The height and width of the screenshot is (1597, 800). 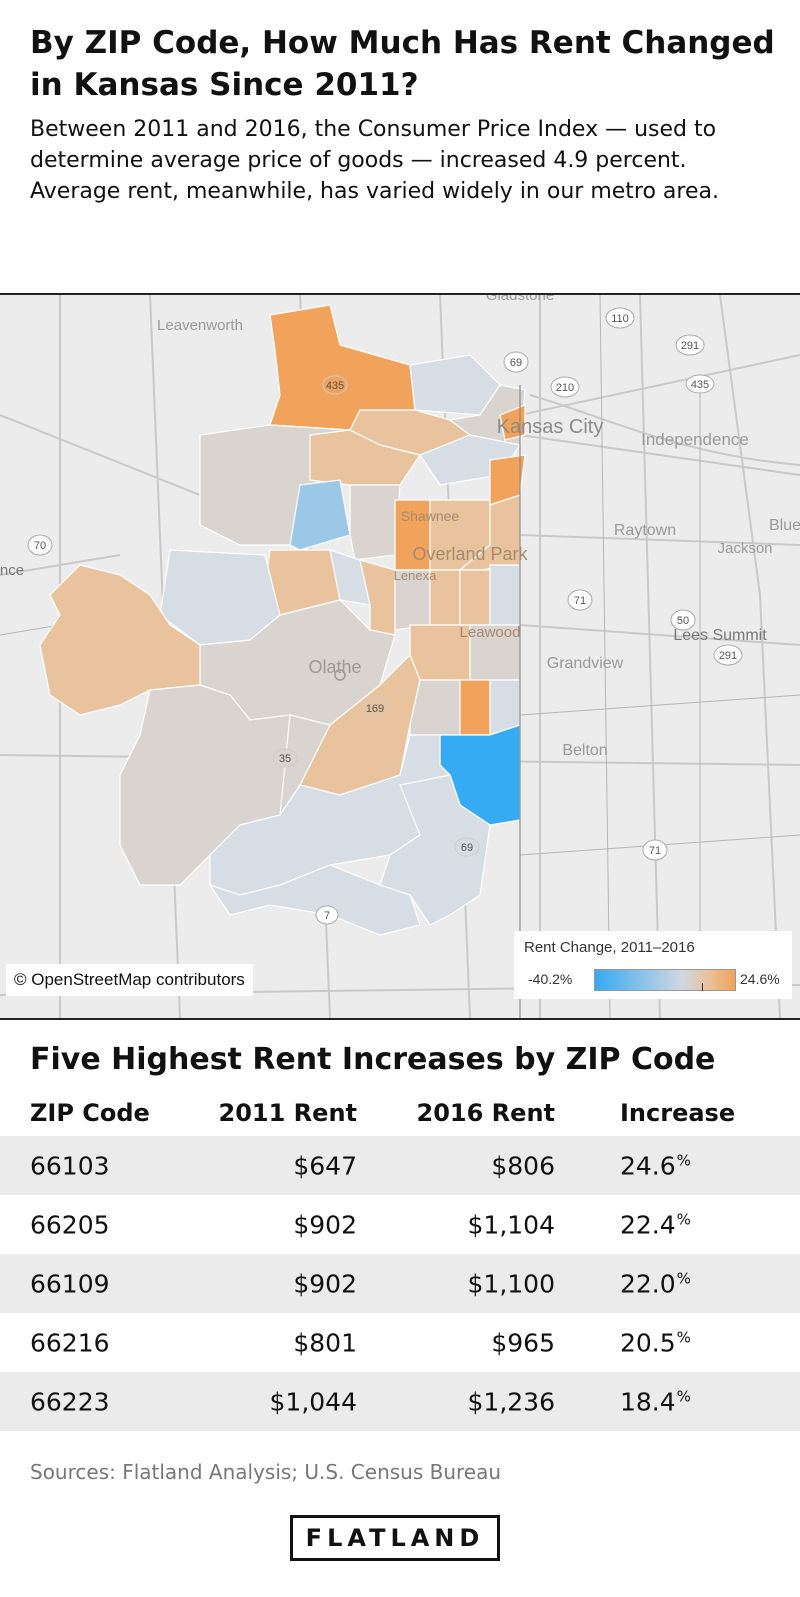 I want to click on legend-min-label: -40.2%, so click(x=550, y=979).